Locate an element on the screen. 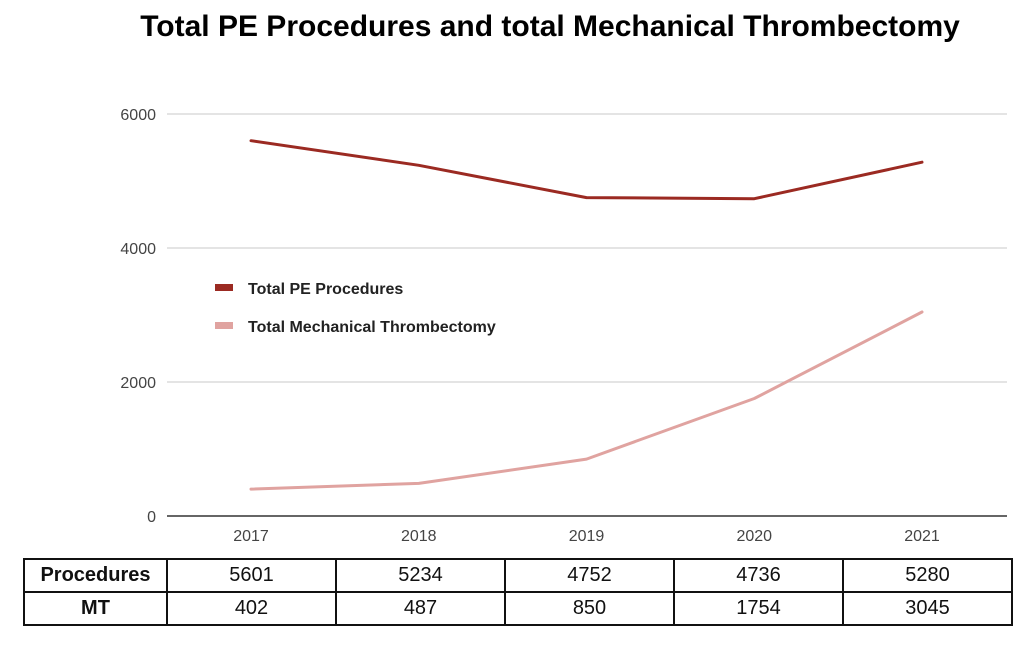 Image resolution: width=1034 pixels, height=654 pixels. table-cell: 5234 is located at coordinates (420, 575).